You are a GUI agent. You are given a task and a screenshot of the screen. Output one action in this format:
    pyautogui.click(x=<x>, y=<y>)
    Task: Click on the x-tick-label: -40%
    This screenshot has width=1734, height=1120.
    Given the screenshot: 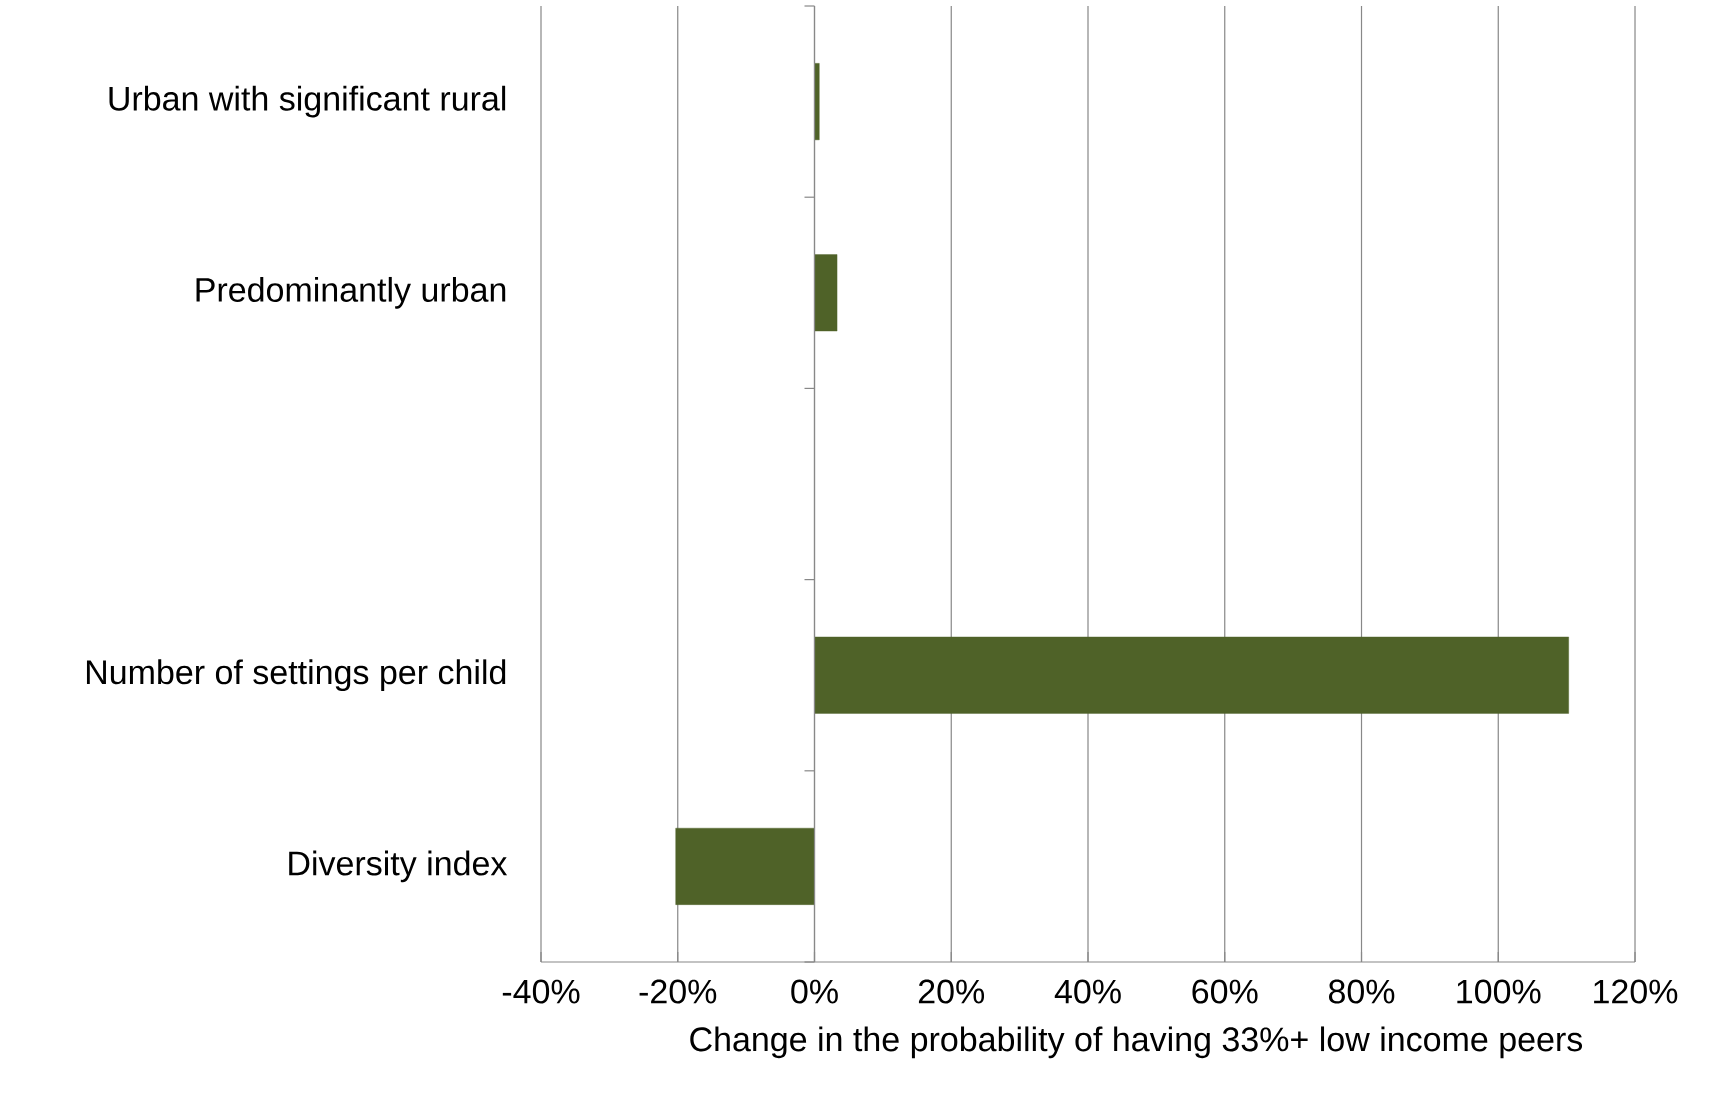 What is the action you would take?
    pyautogui.click(x=541, y=991)
    